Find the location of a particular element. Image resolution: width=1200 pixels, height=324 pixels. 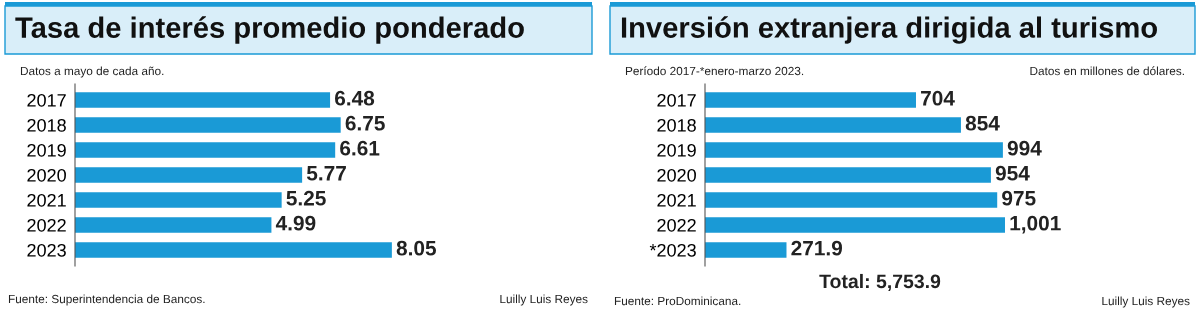

data-label: 854 is located at coordinates (982, 123).